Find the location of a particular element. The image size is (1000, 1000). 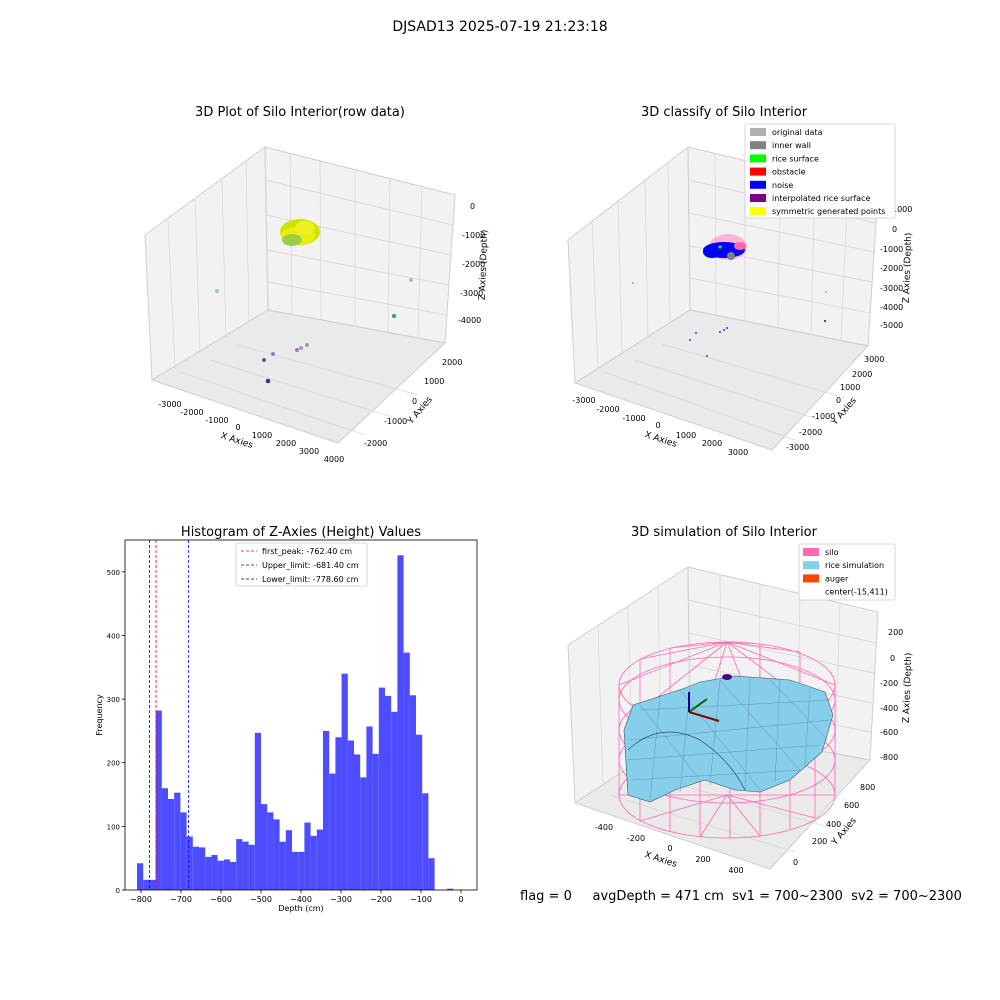

histogram-reference-lines is located at coordinates (169, 715).